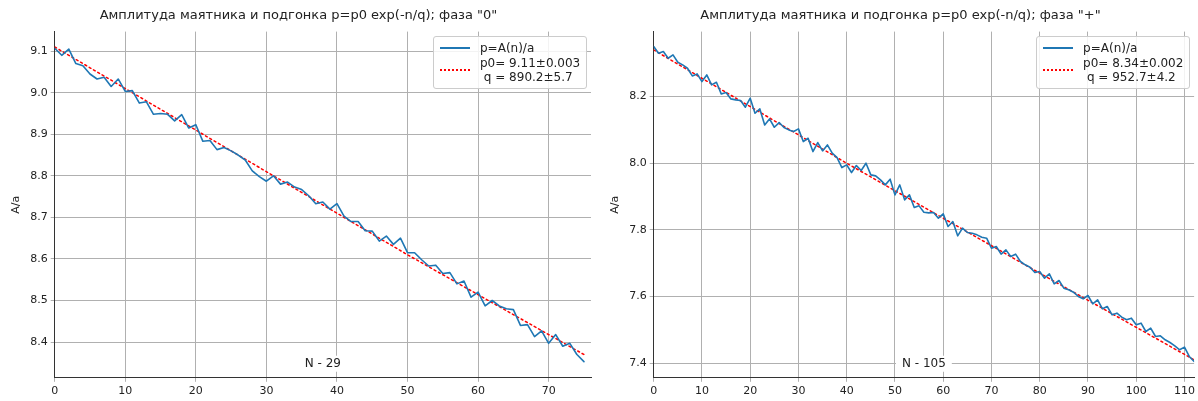  I want to click on y-tick-label: 8.7, so click(39, 217).